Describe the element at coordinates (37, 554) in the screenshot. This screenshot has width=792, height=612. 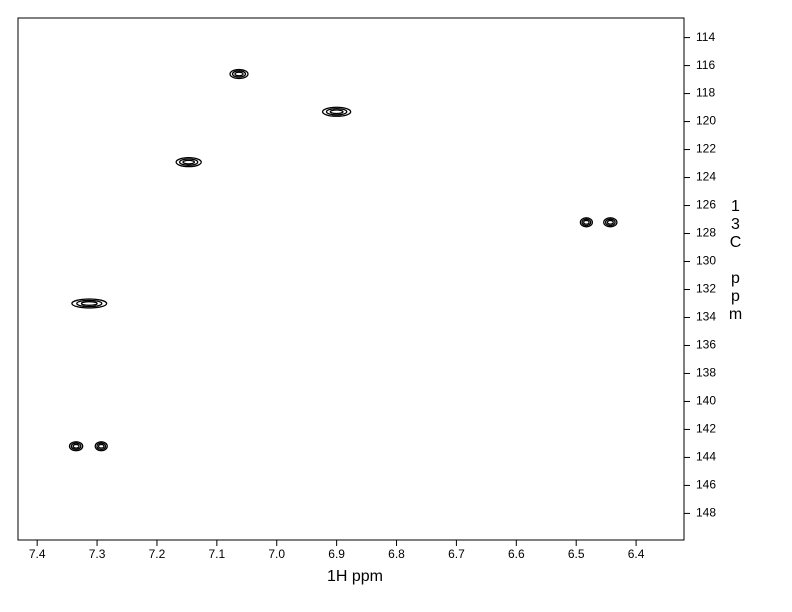
I see `x-tick-label: 7.4` at that location.